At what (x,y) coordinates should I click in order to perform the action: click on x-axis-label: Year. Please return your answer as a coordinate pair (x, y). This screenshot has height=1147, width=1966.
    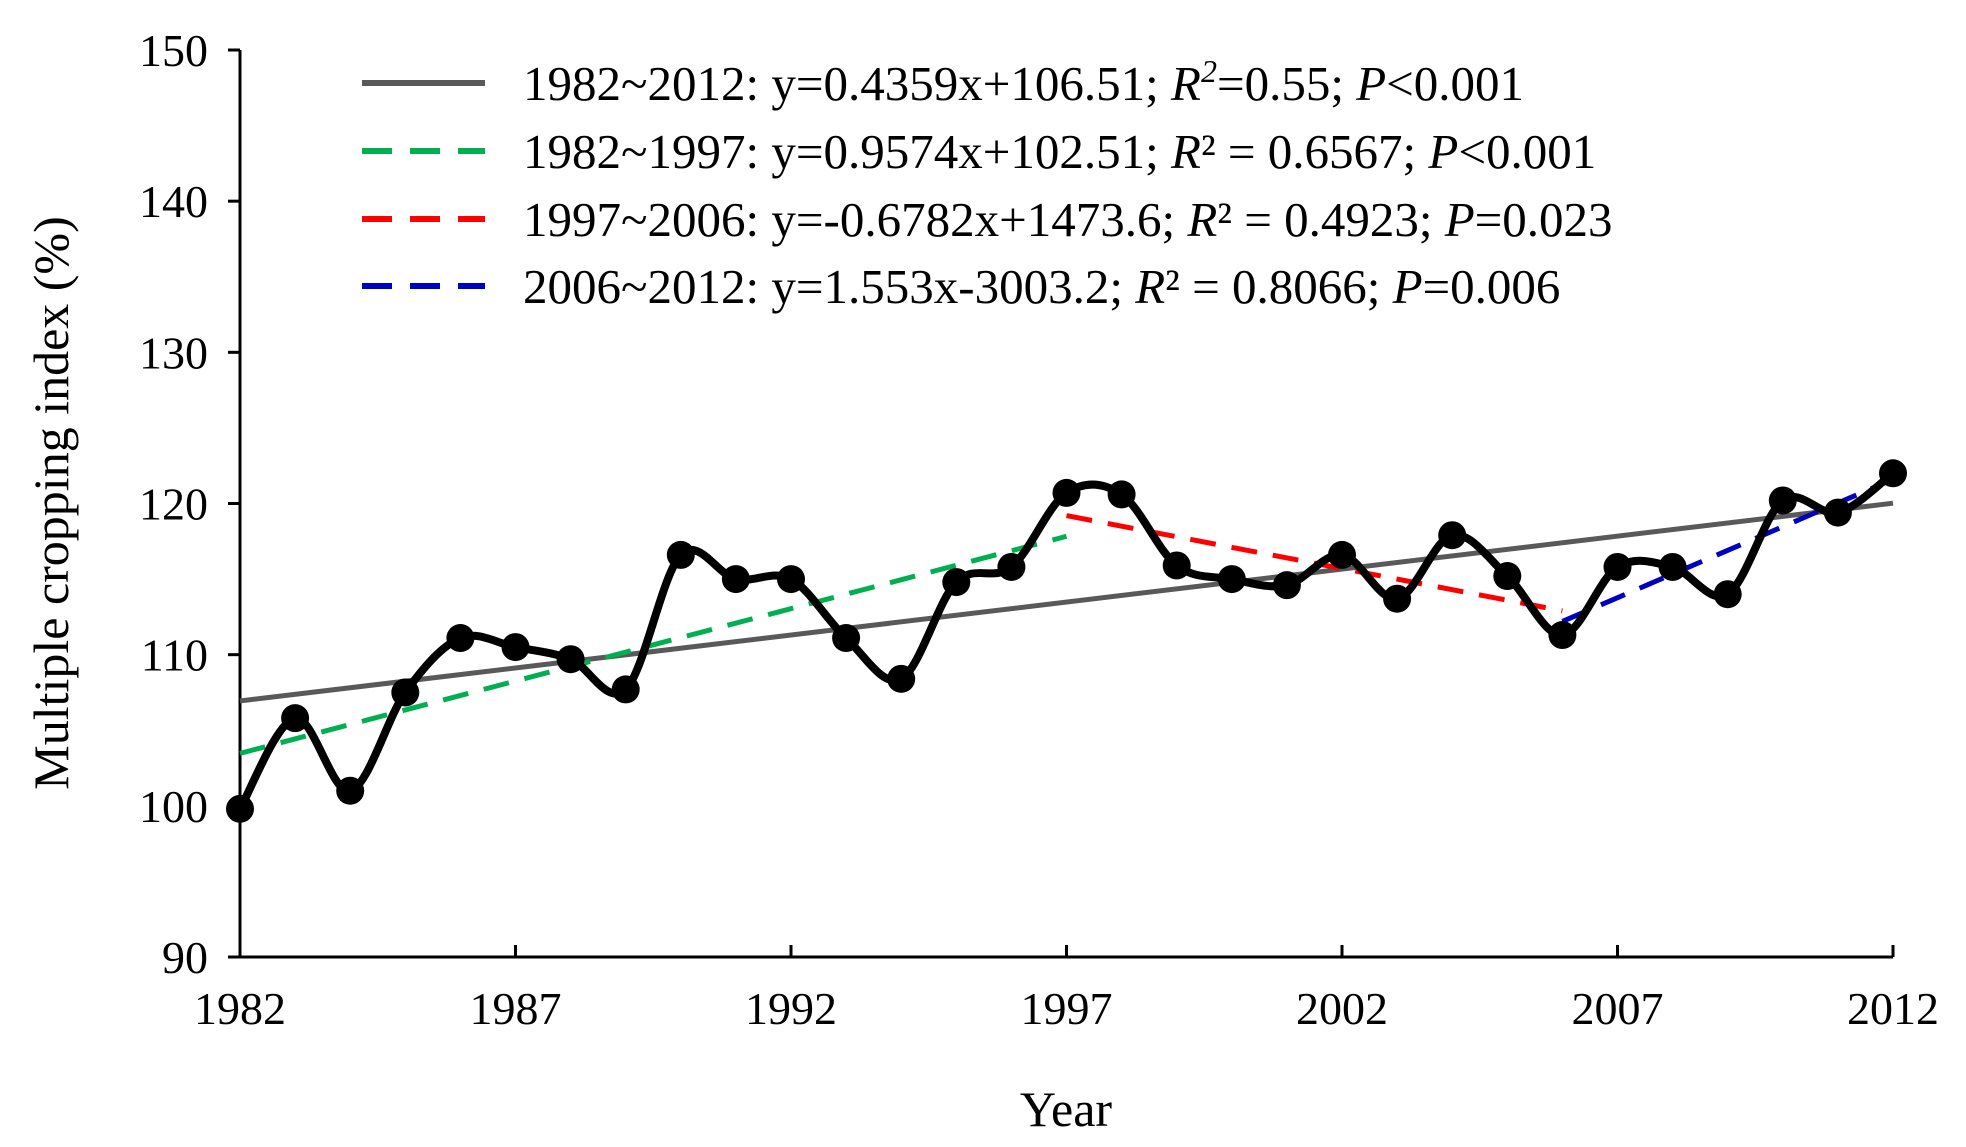
    Looking at the image, I should click on (1066, 1109).